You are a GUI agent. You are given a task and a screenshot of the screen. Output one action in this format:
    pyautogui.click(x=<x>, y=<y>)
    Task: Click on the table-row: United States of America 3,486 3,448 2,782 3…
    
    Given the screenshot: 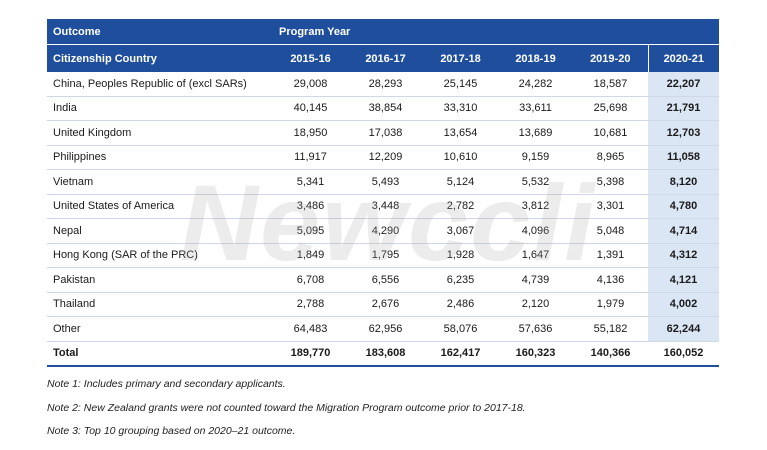 What is the action you would take?
    pyautogui.click(x=383, y=206)
    